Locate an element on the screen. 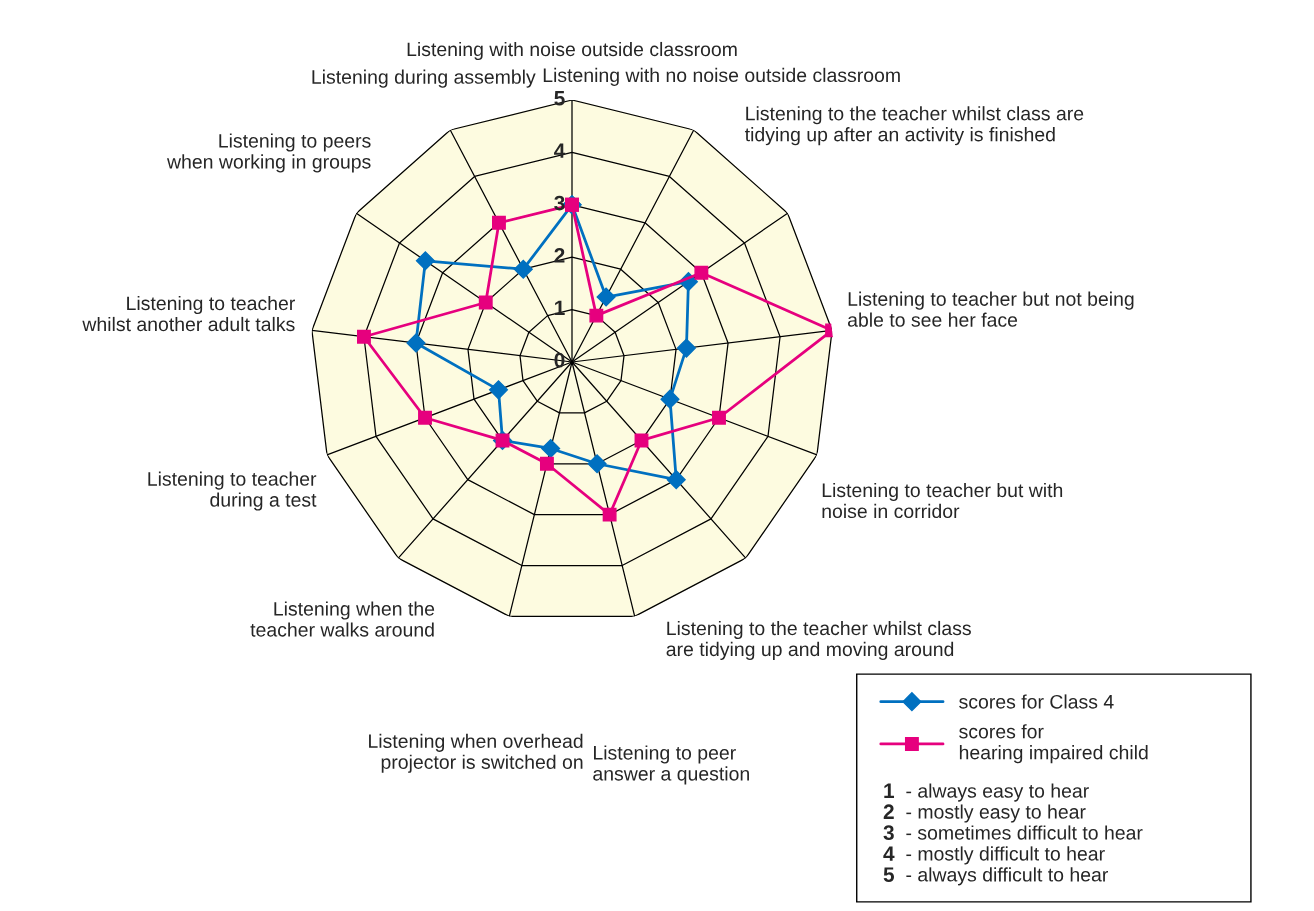  spoke-label: Listening with no noise outside classroom is located at coordinates (721, 76).